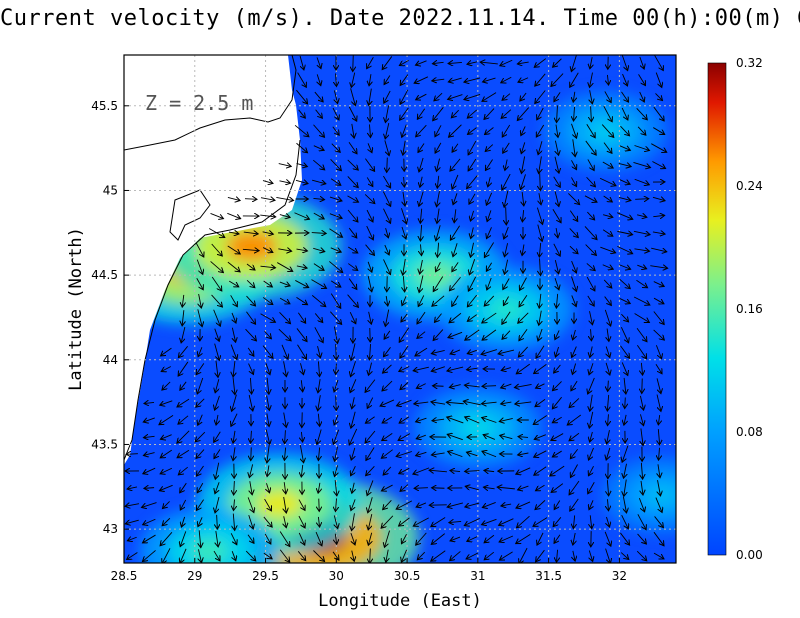 This screenshot has width=800, height=618. I want to click on colorbar-ticks: 0.00 0.08 0.16 0.24 0.32, so click(749, 309).